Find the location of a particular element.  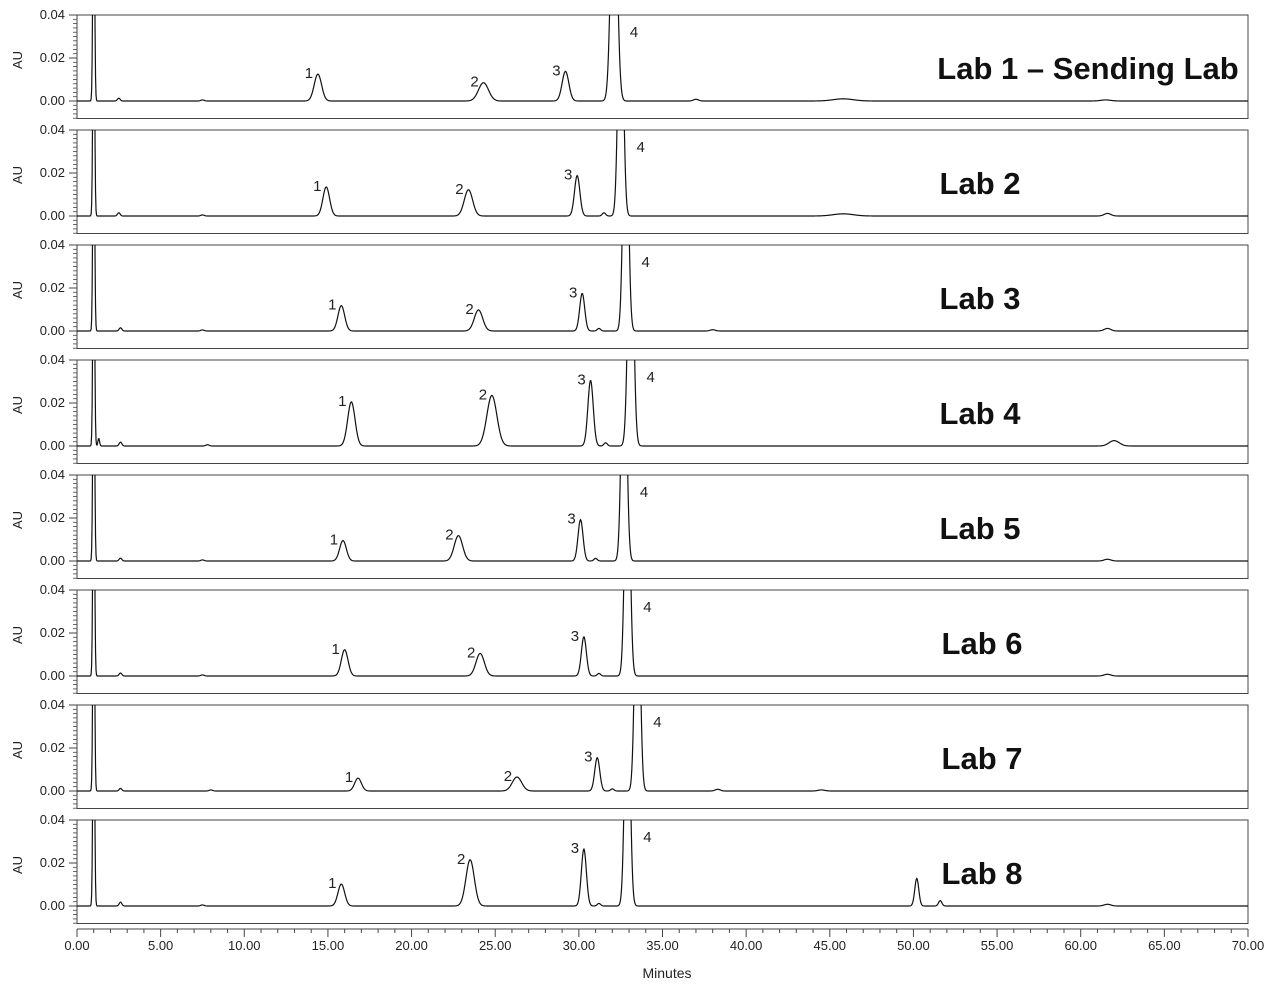

lab-label: Lab 7 is located at coordinates (982, 758).